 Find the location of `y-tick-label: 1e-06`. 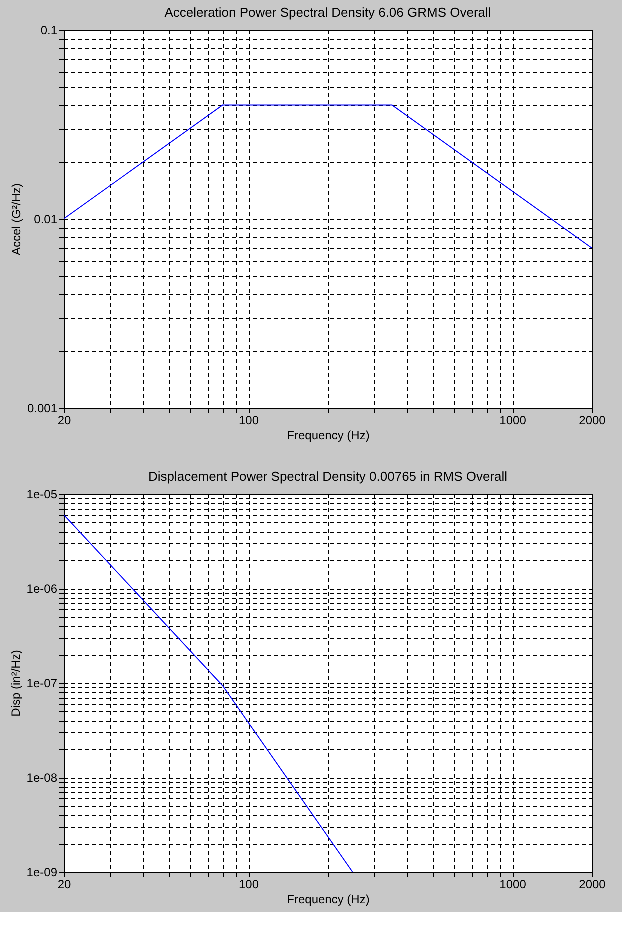

y-tick-label: 1e-06 is located at coordinates (42, 589).